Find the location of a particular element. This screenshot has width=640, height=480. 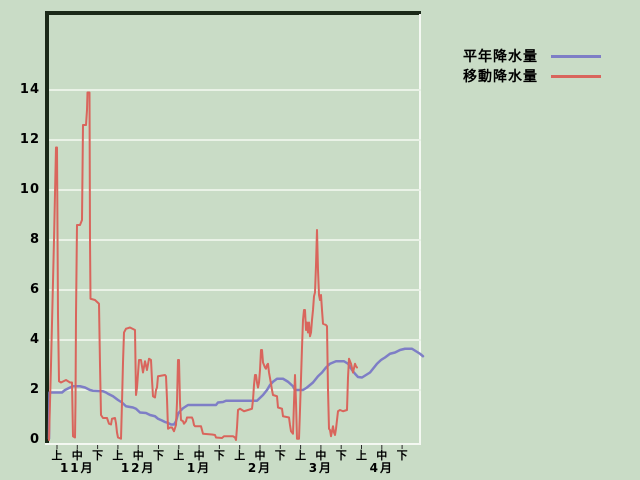

legend-item-normal-precipitation: 平年降水量 is located at coordinates (532, 56).